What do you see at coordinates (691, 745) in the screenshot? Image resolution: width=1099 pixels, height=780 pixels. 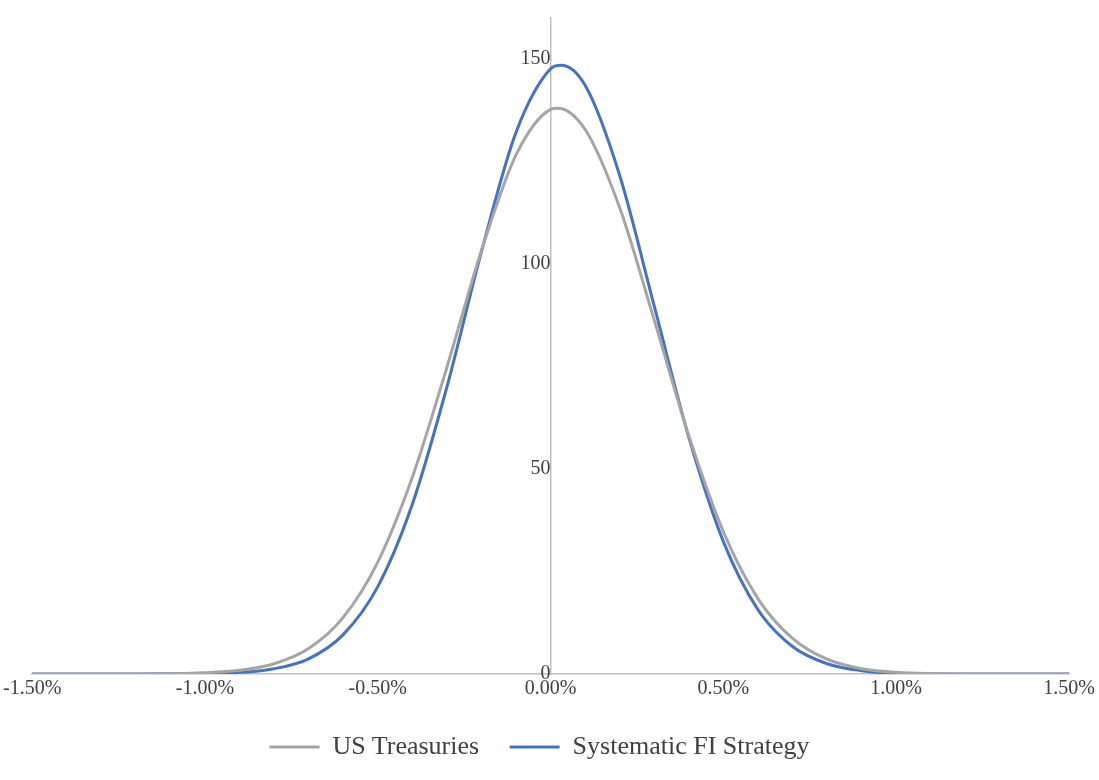 I see `legend-label: Systematic FI Strategy` at bounding box center [691, 745].